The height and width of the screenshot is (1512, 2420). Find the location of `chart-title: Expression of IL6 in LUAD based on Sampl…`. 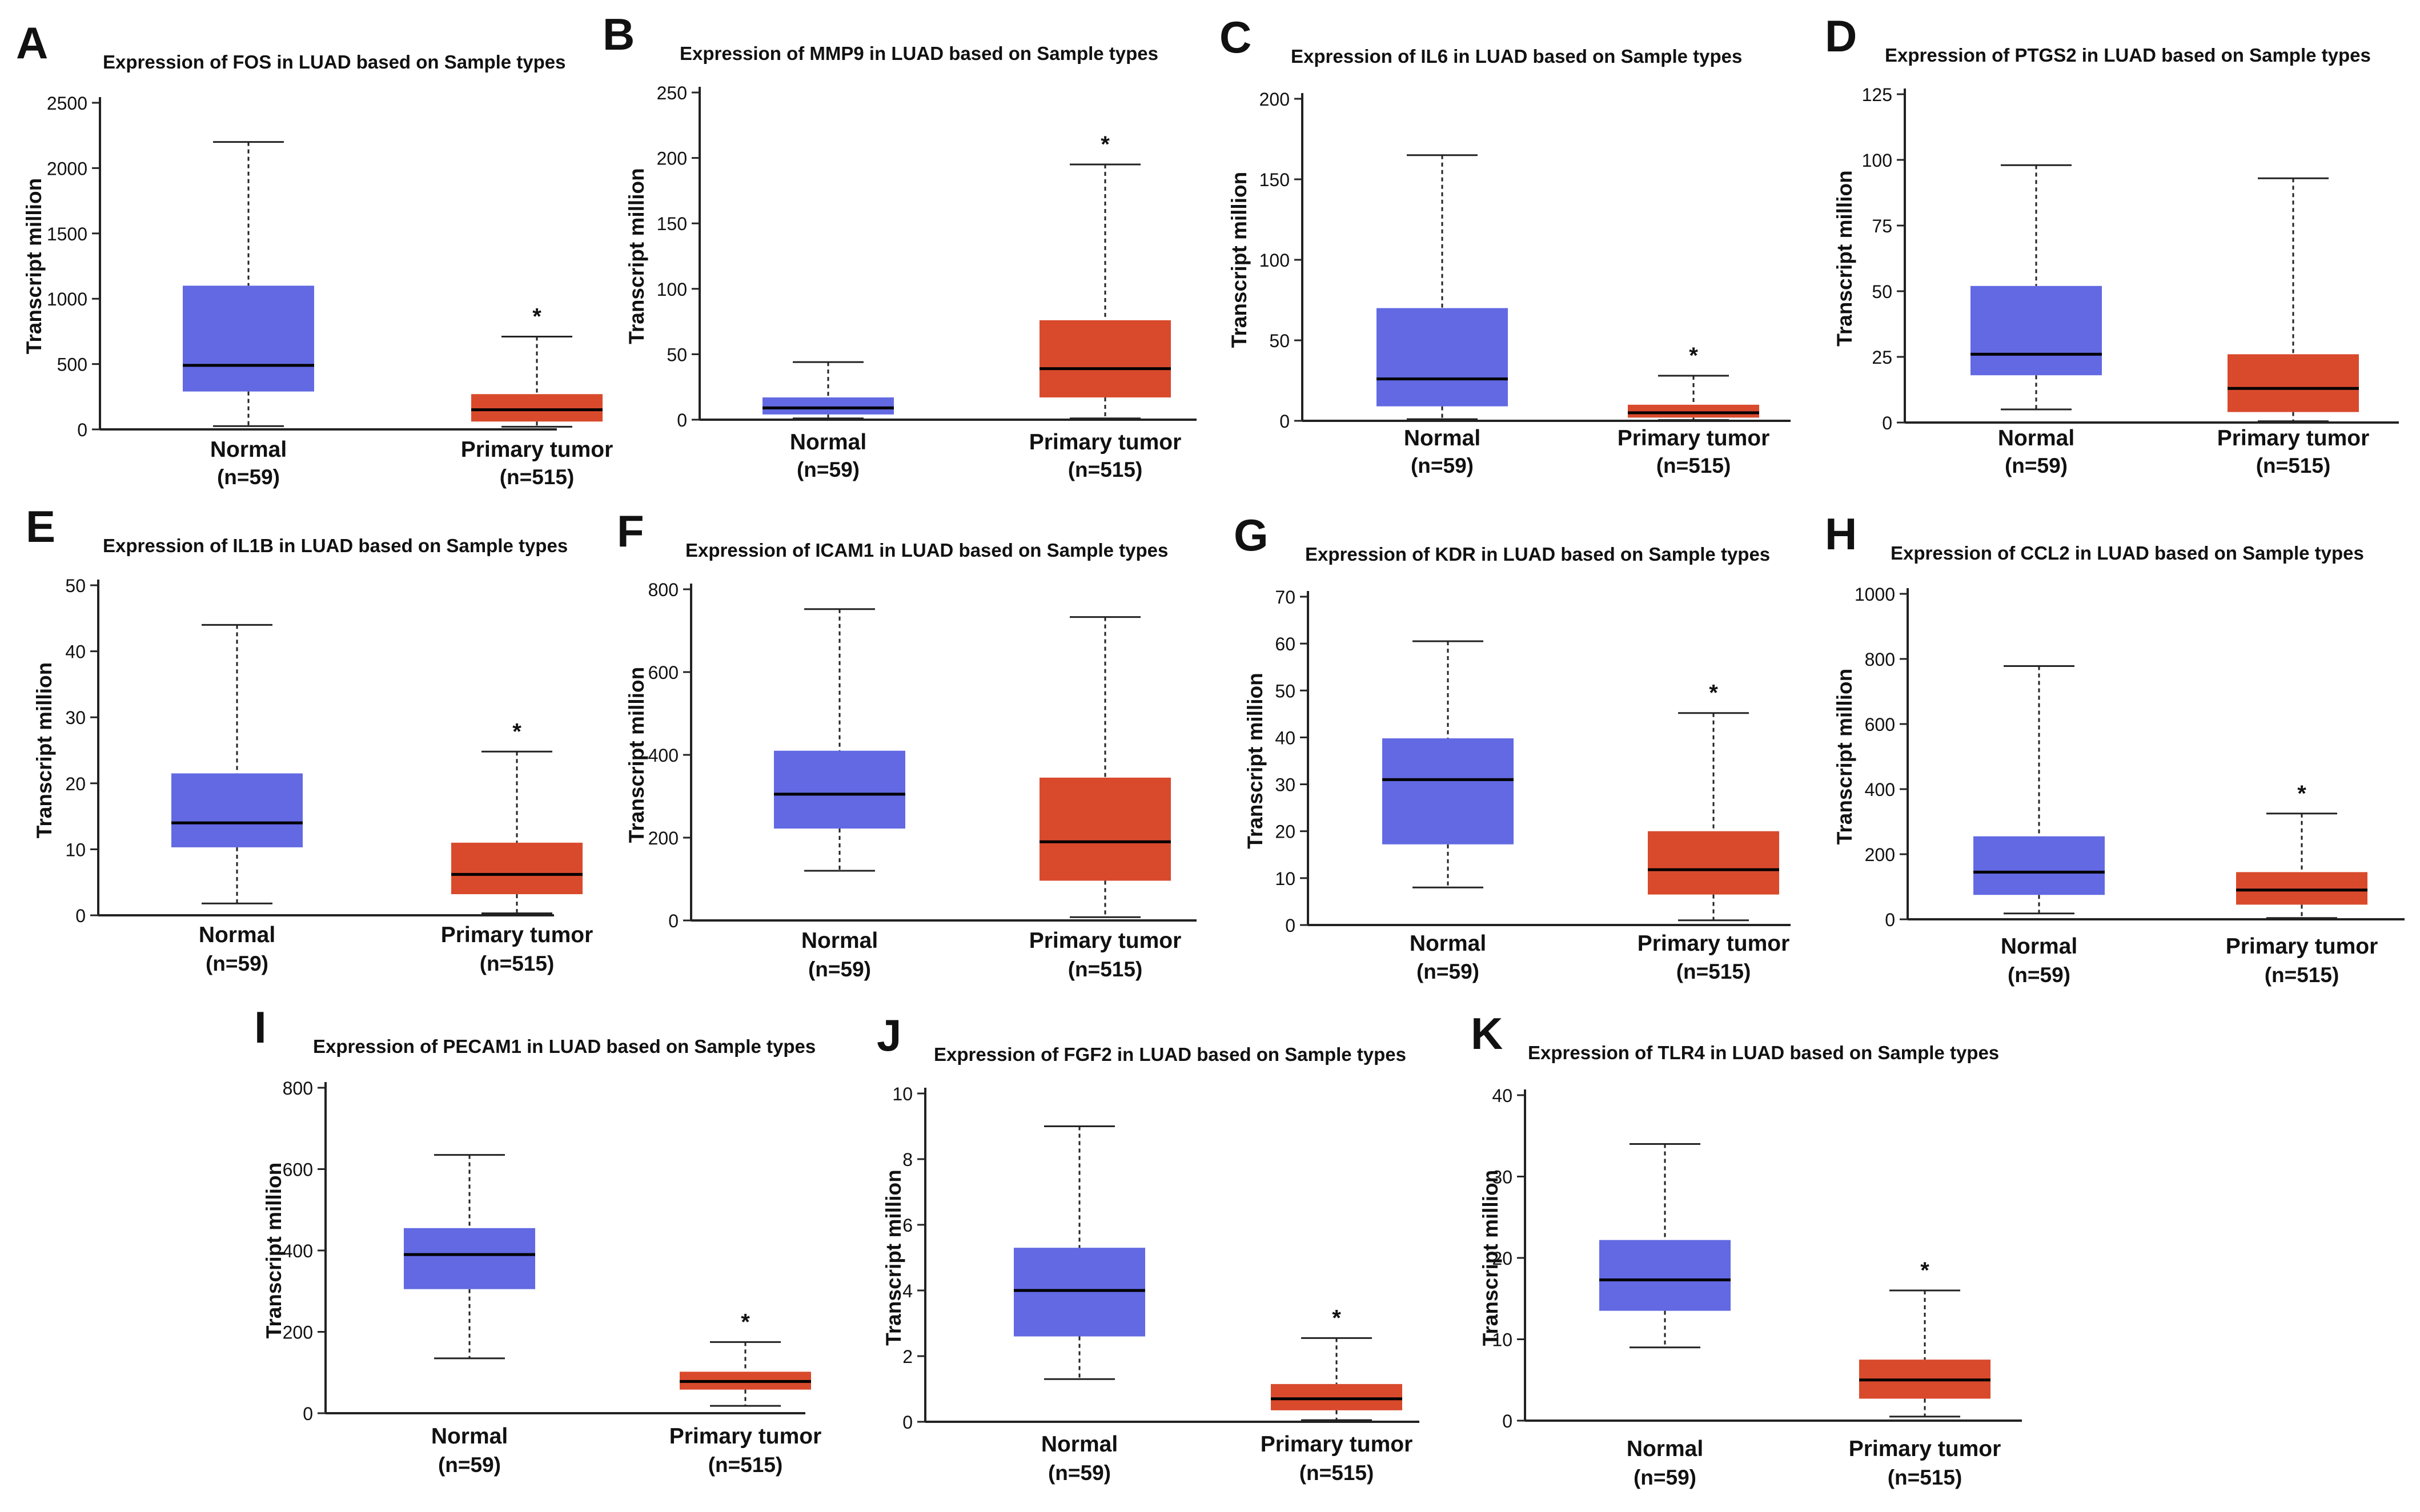

chart-title: Expression of IL6 in LUAD based on Sampl… is located at coordinates (1516, 57).